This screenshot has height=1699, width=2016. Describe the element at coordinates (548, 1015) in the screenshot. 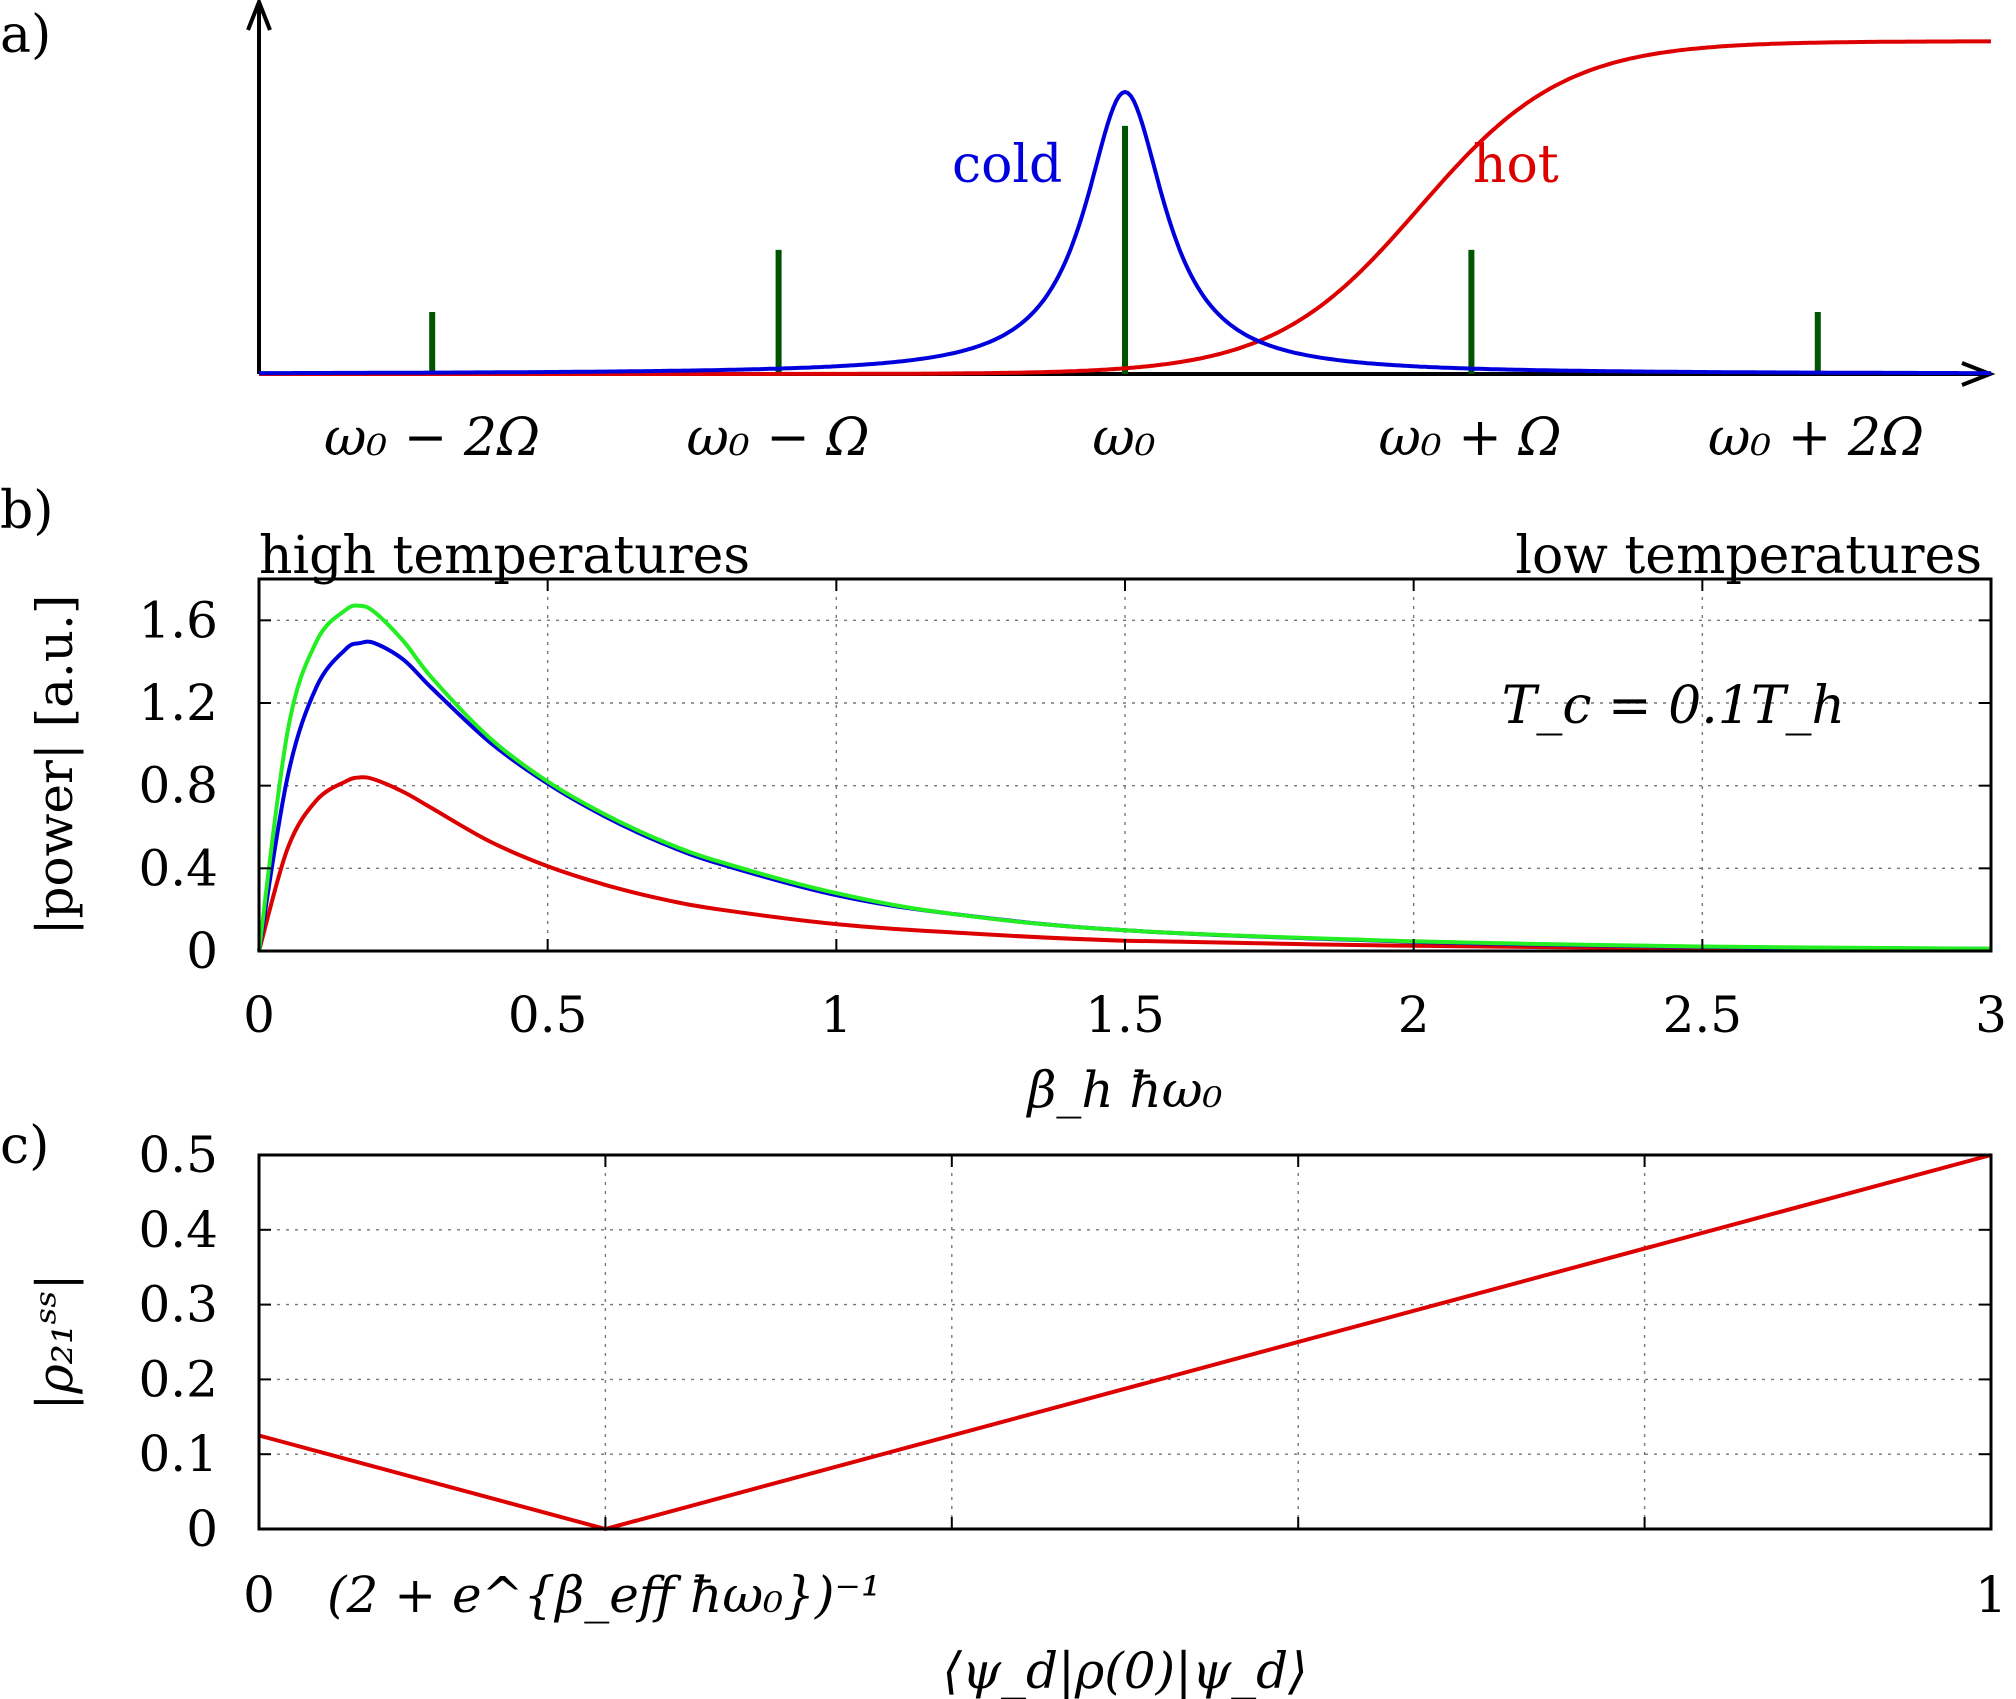

I see `x-tick-label: 0.5` at that location.